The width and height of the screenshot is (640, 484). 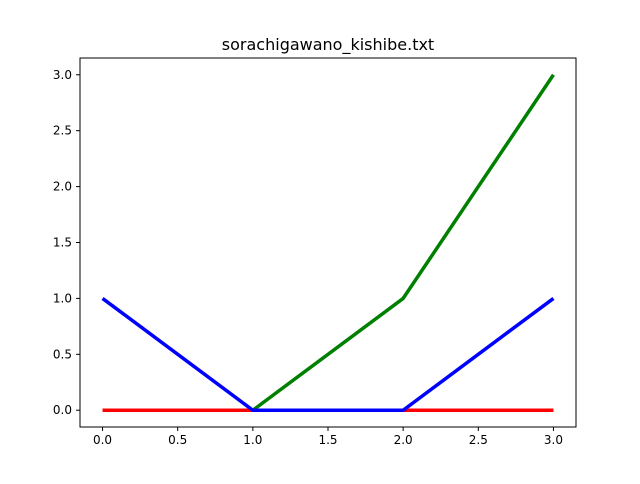 What do you see at coordinates (177, 440) in the screenshot?
I see `x-tick-label: 0.5` at bounding box center [177, 440].